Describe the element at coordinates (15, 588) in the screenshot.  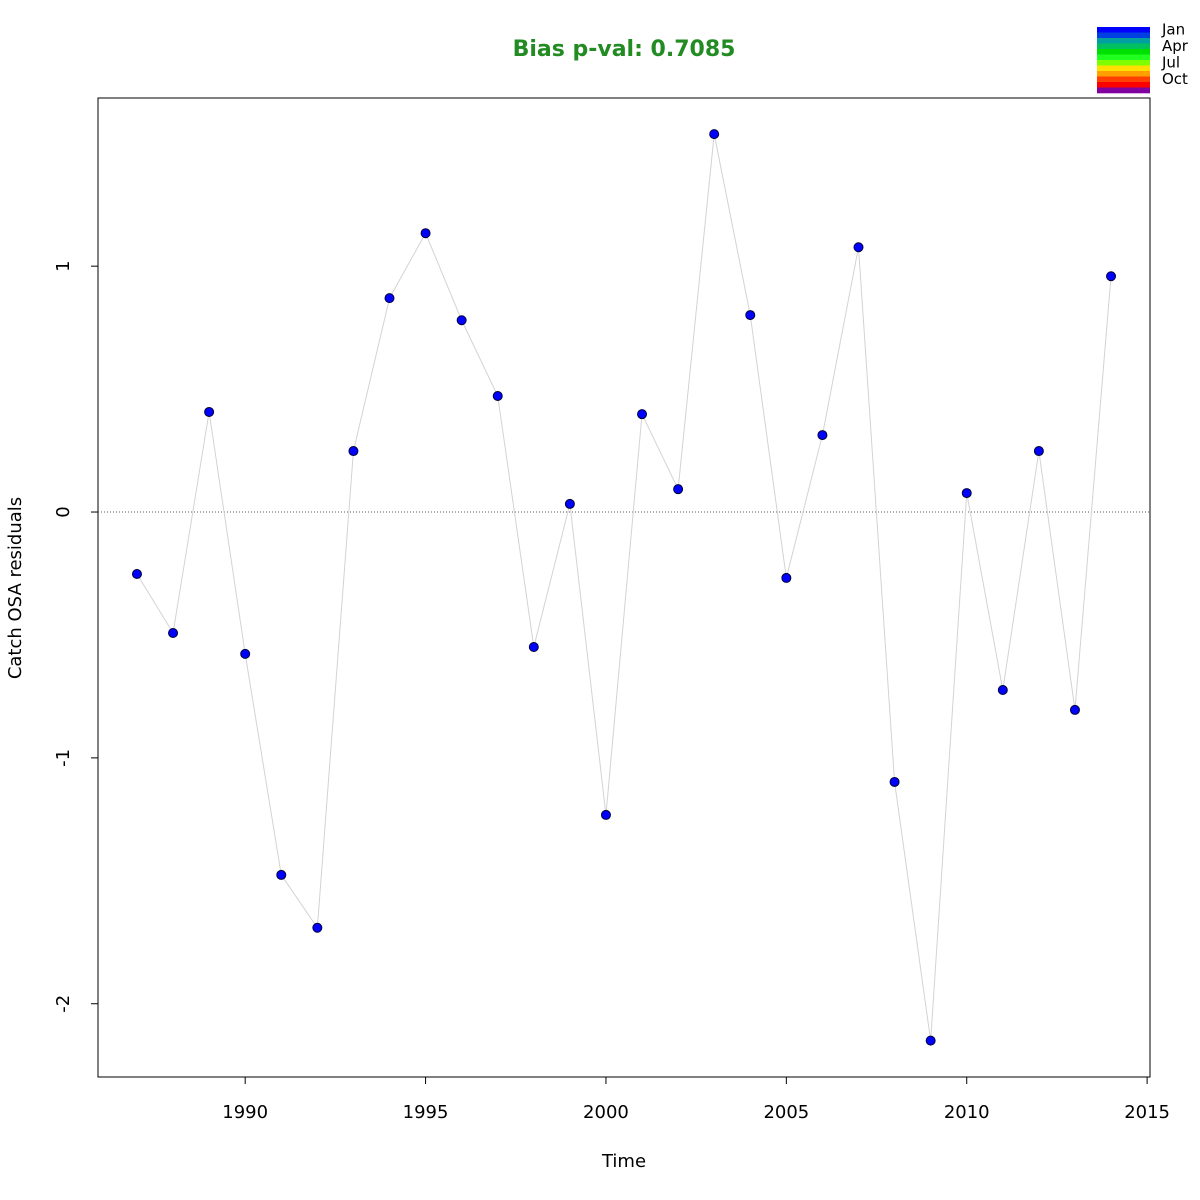
I see `y-axis-label: Catch OSA residuals` at that location.